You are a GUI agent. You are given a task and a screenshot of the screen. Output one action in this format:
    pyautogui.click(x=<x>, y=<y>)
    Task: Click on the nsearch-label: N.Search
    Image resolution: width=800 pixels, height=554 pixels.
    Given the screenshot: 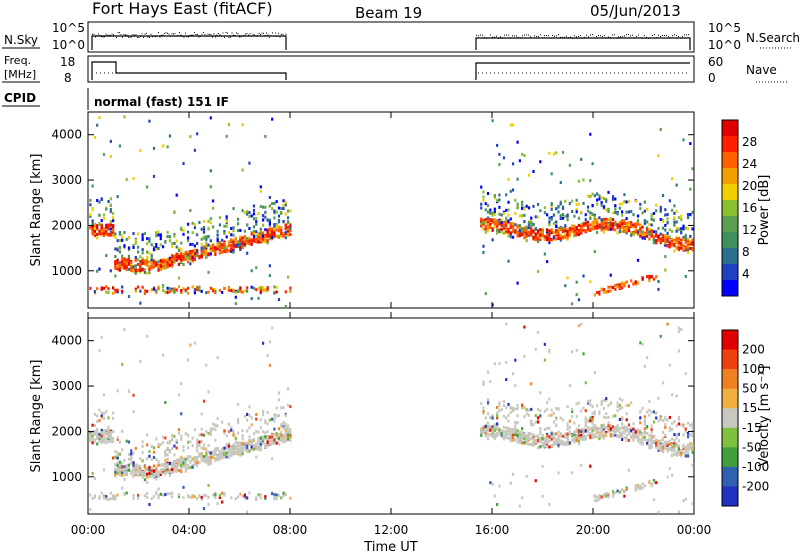 What is the action you would take?
    pyautogui.click(x=773, y=38)
    